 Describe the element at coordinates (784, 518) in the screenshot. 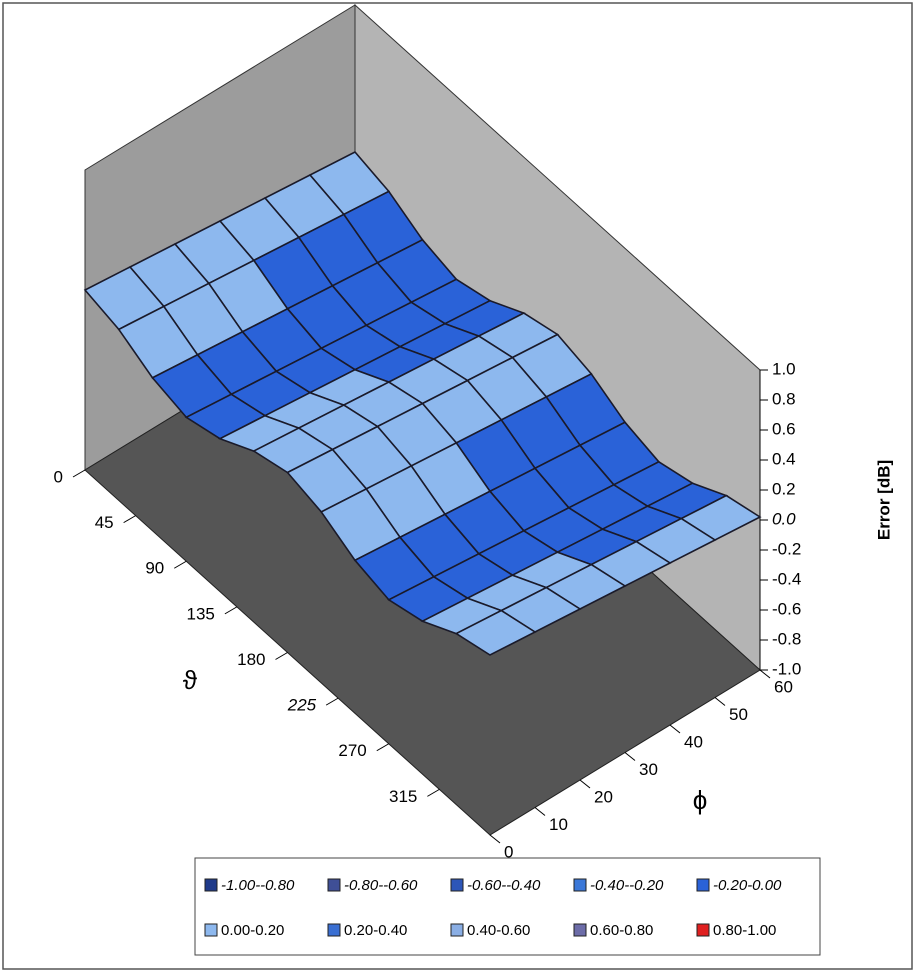

I see `z-tick-label: 0.0` at that location.